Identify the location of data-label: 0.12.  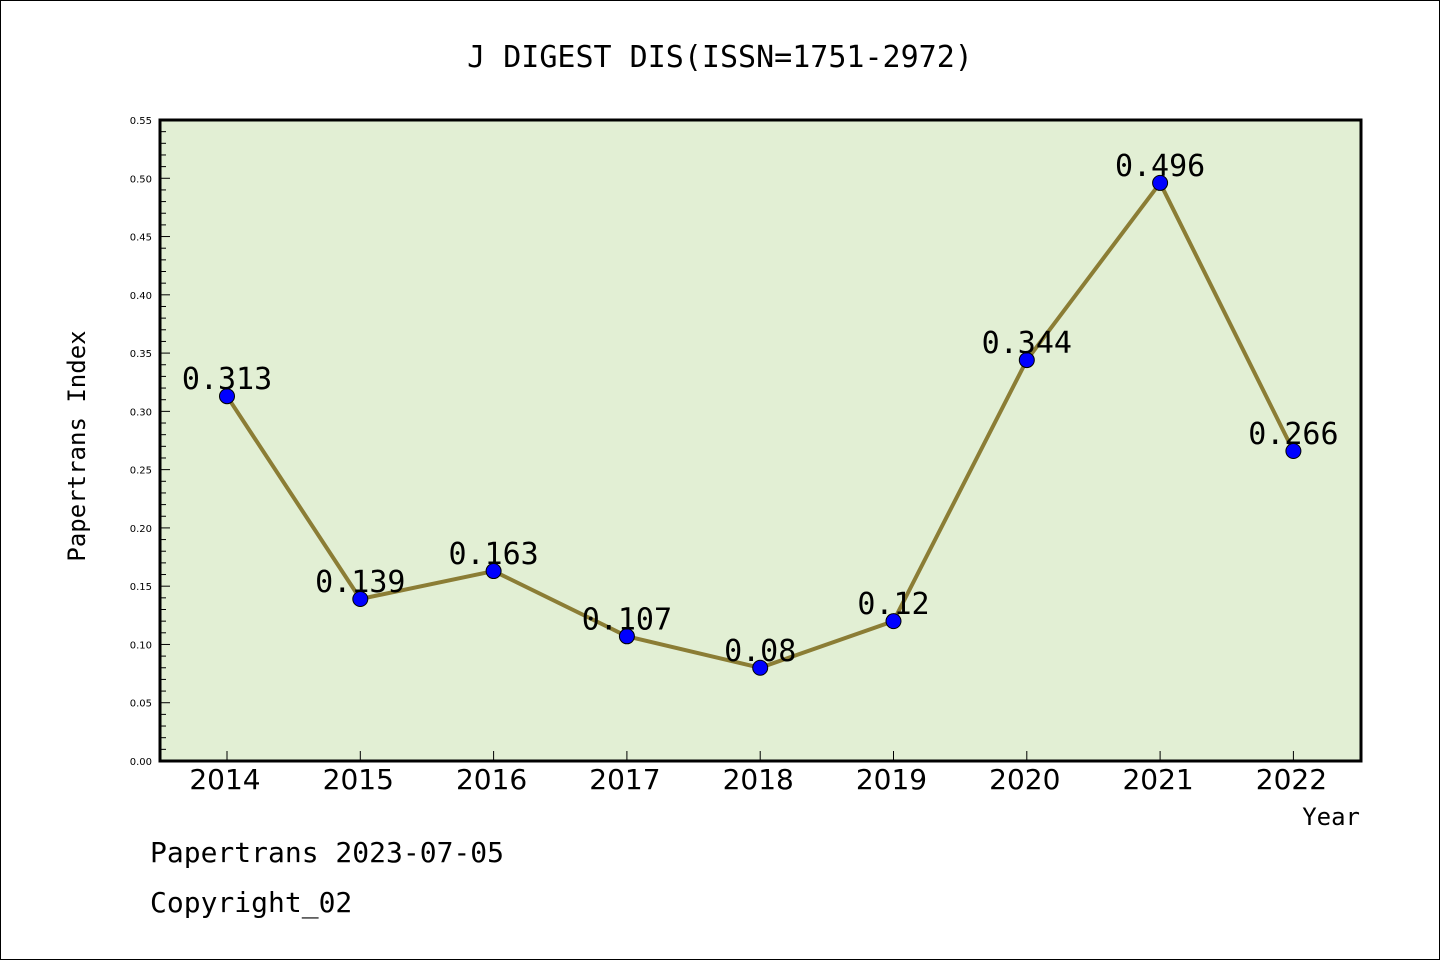
(893, 604).